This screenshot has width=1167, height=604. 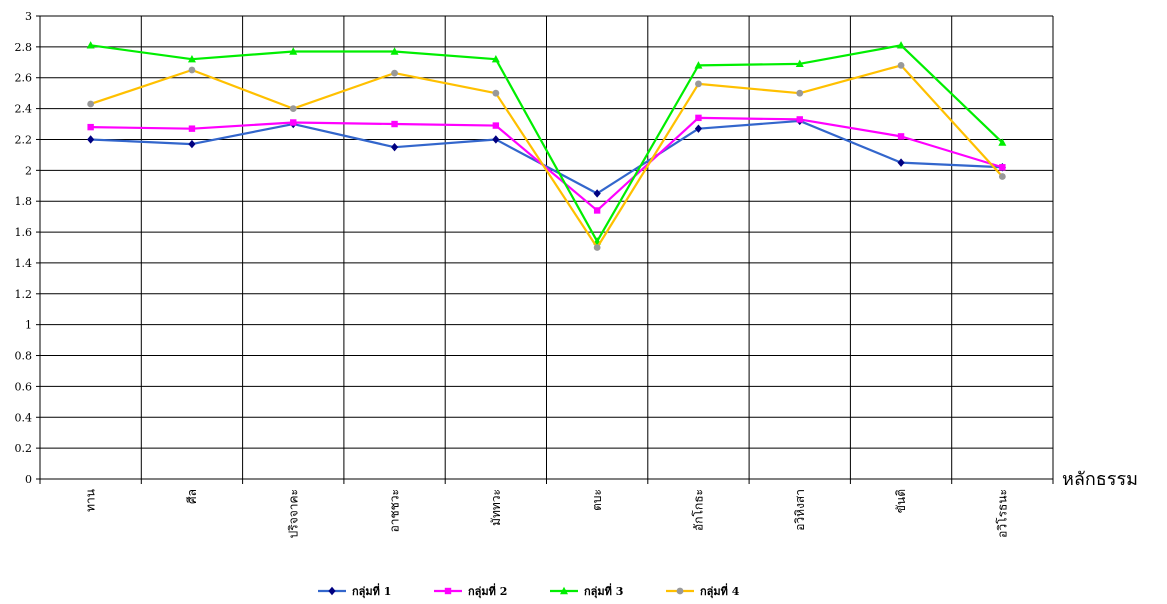 I want to click on x-tick-label: อักโกธะ, so click(x=698, y=510).